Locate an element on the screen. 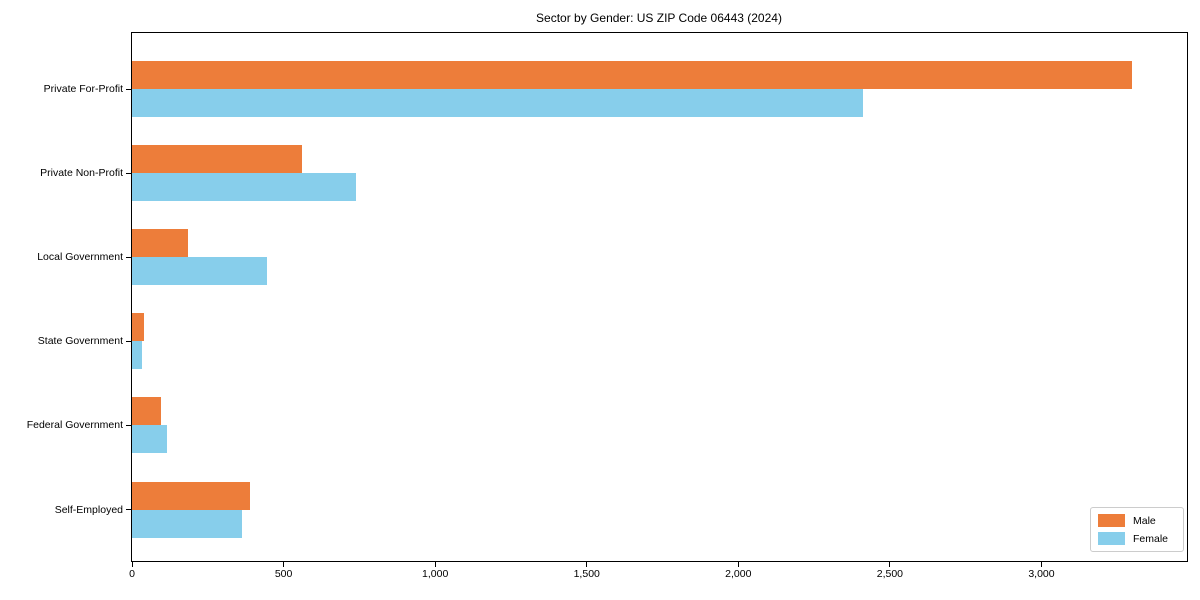 This screenshot has height=600, width=1200. y-axis-label: Local Government is located at coordinates (80, 257).